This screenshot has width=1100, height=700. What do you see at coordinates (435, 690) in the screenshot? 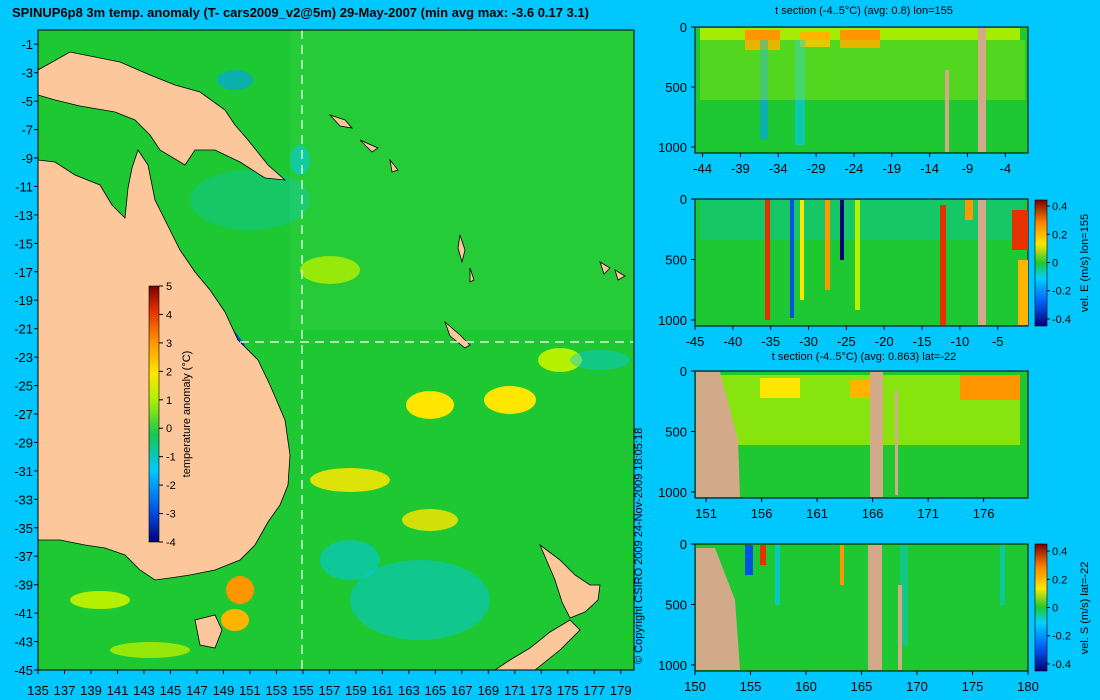
I see `map-x-tick-label: 165` at bounding box center [435, 690].